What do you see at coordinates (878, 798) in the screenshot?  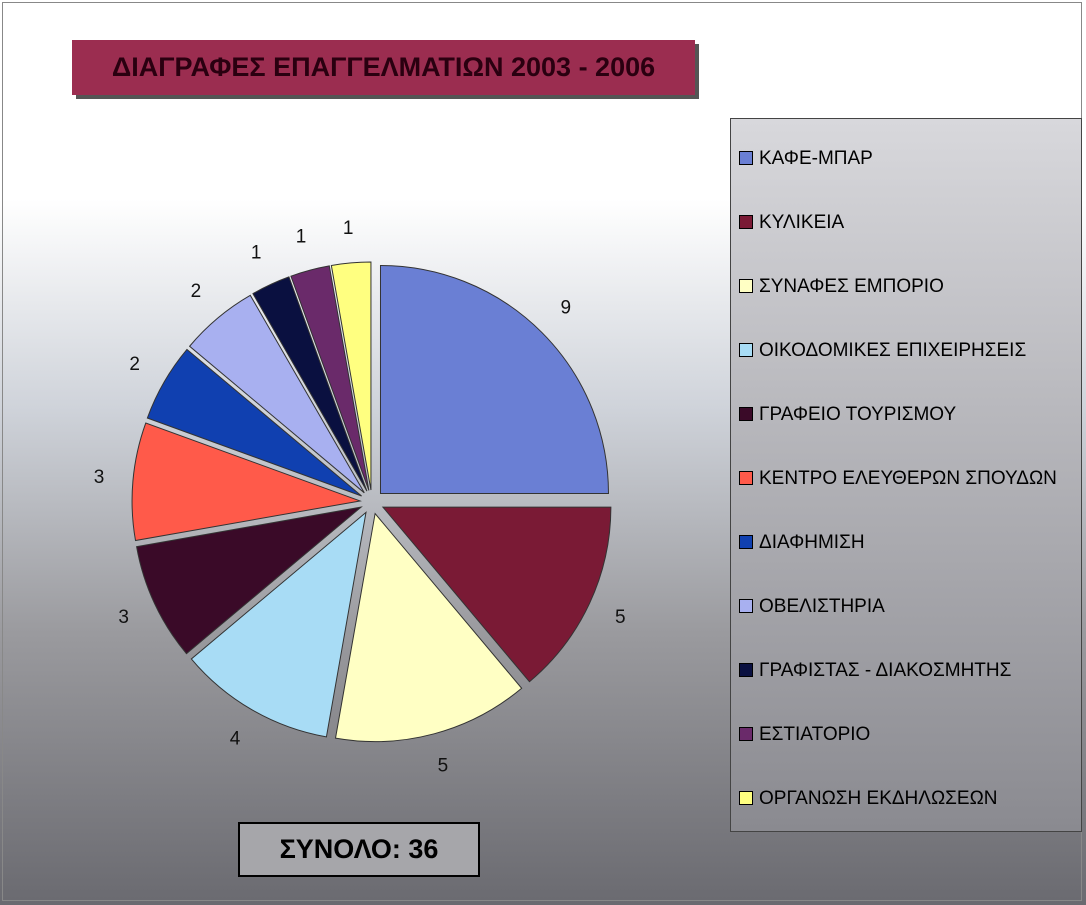 I see `legend-label: ΟΡΓΑΝΩΣΗ ΕΚΔΗΛΩΣΕΩΝ` at bounding box center [878, 798].